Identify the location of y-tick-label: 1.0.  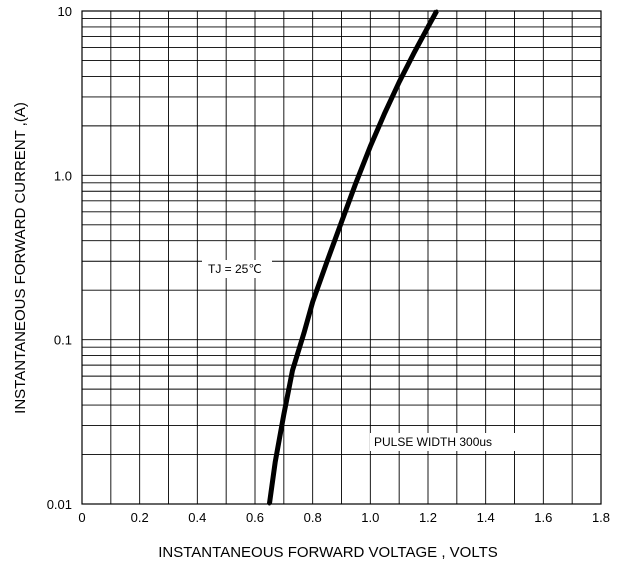
(63, 175).